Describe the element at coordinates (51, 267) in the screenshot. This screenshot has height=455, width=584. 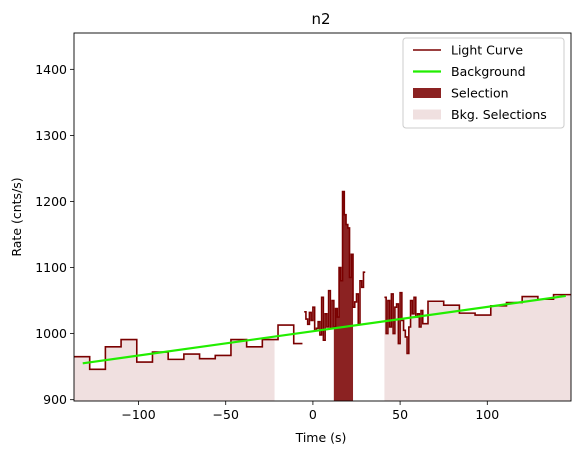
I see `y-tick-label: 1100` at that location.